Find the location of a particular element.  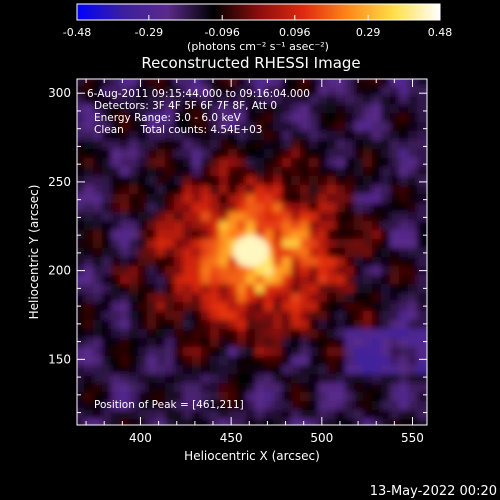

y-axis-label: Heliocentric Y (arcsec) is located at coordinates (34, 252).